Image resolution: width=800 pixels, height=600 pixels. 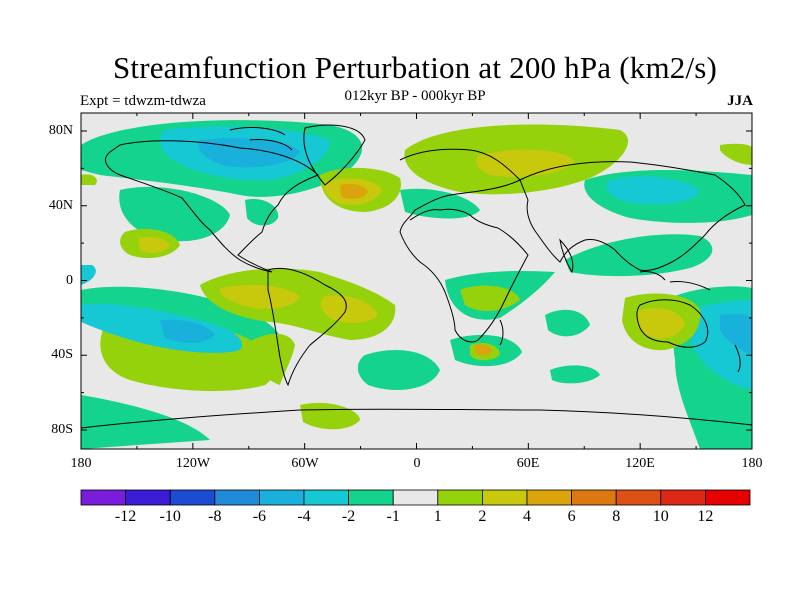 What do you see at coordinates (193, 463) in the screenshot?
I see `lon-label-120w: 120W` at bounding box center [193, 463].